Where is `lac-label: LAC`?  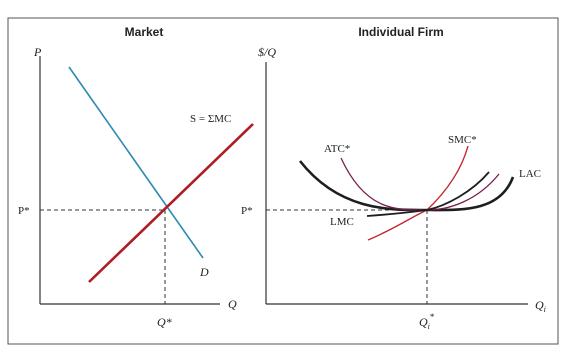
lac-label: LAC is located at coordinates (530, 174).